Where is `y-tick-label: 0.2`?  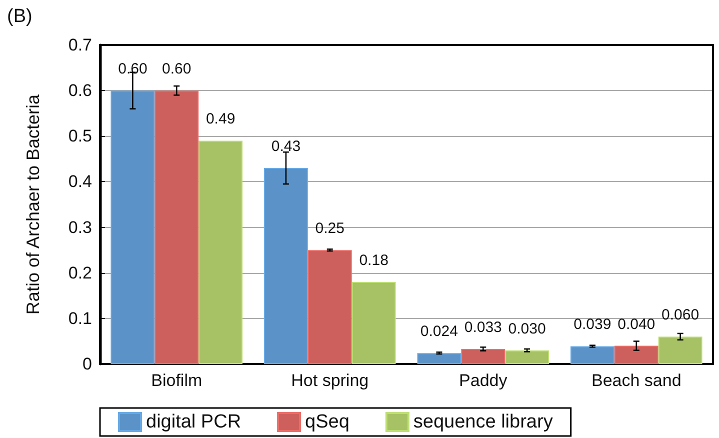 y-tick-label: 0.2 is located at coordinates (80, 272).